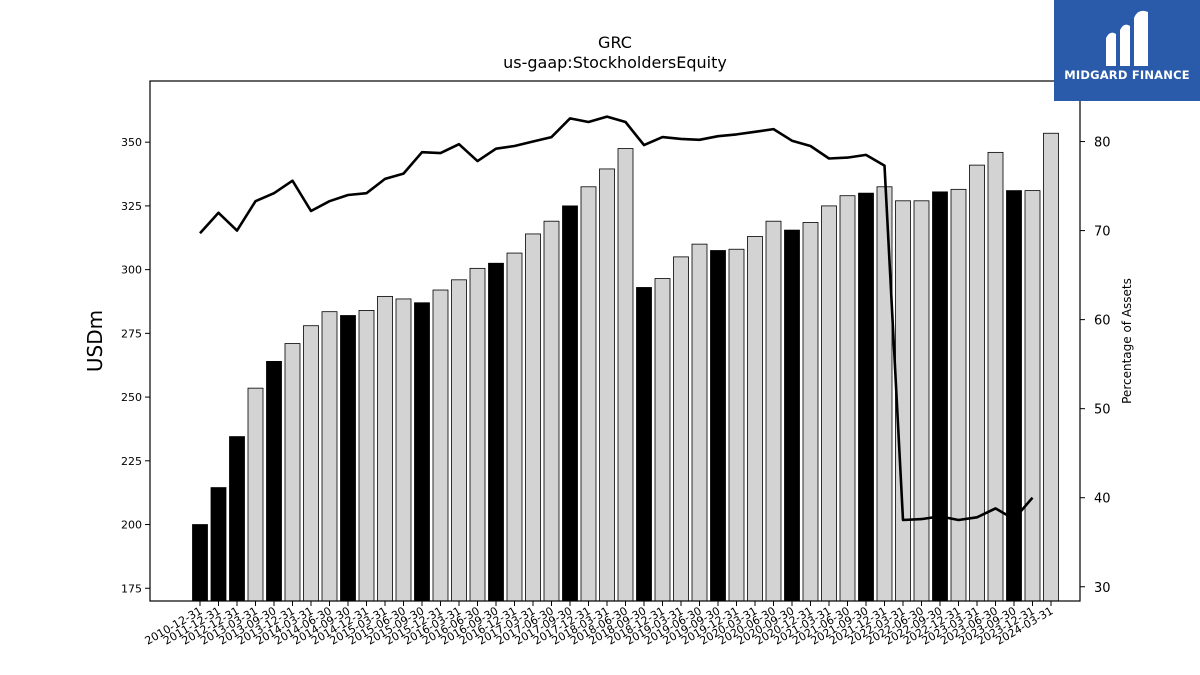  Describe the element at coordinates (1095, 366) in the screenshot. I see `right-axis: 30 40 50 60 70 80` at that location.